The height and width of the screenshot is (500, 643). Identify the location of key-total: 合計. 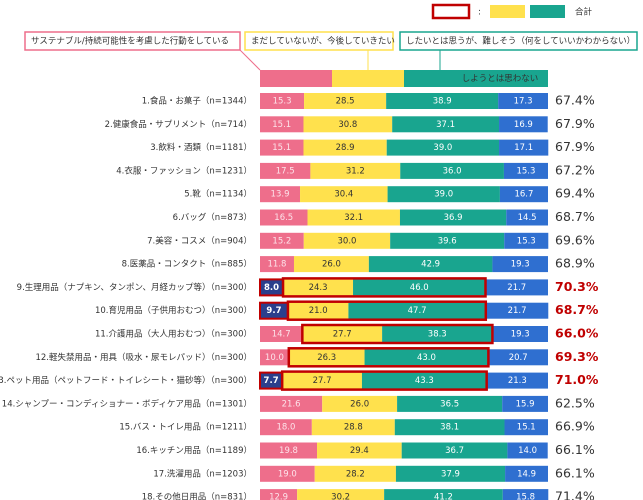
(584, 12).